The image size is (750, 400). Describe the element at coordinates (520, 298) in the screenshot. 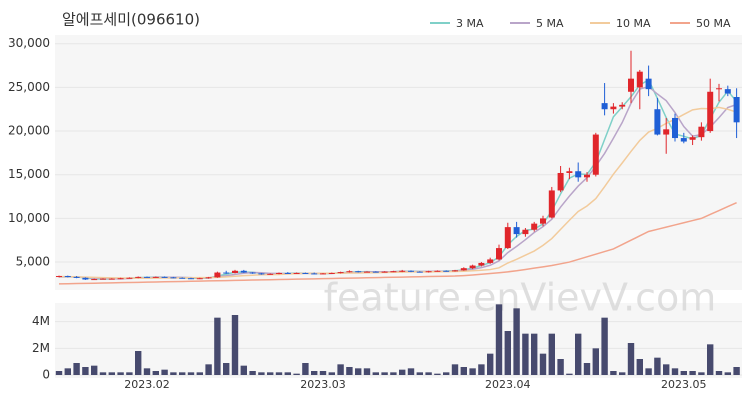

I see `watermark: feature.enVievV.com` at that location.